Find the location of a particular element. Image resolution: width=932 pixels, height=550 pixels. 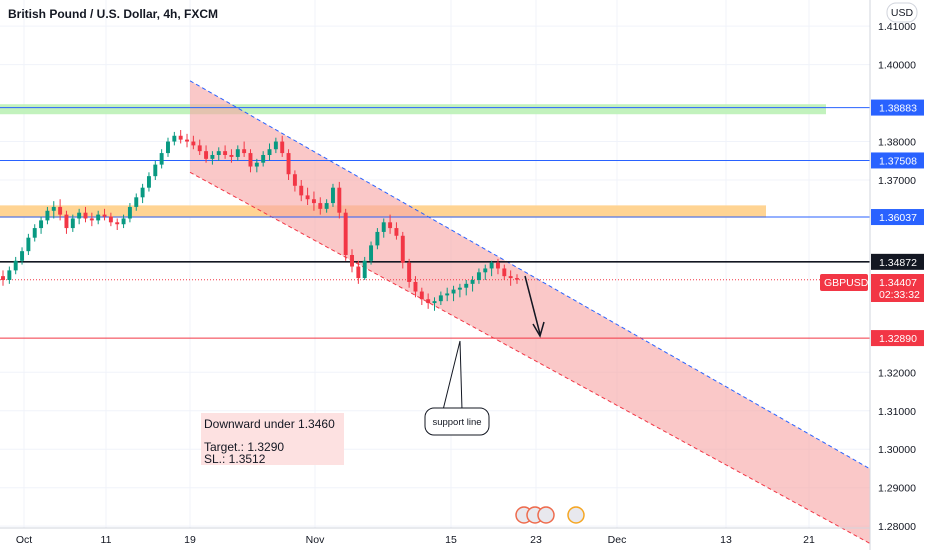

x-tick-label: Oct is located at coordinates (24, 540).